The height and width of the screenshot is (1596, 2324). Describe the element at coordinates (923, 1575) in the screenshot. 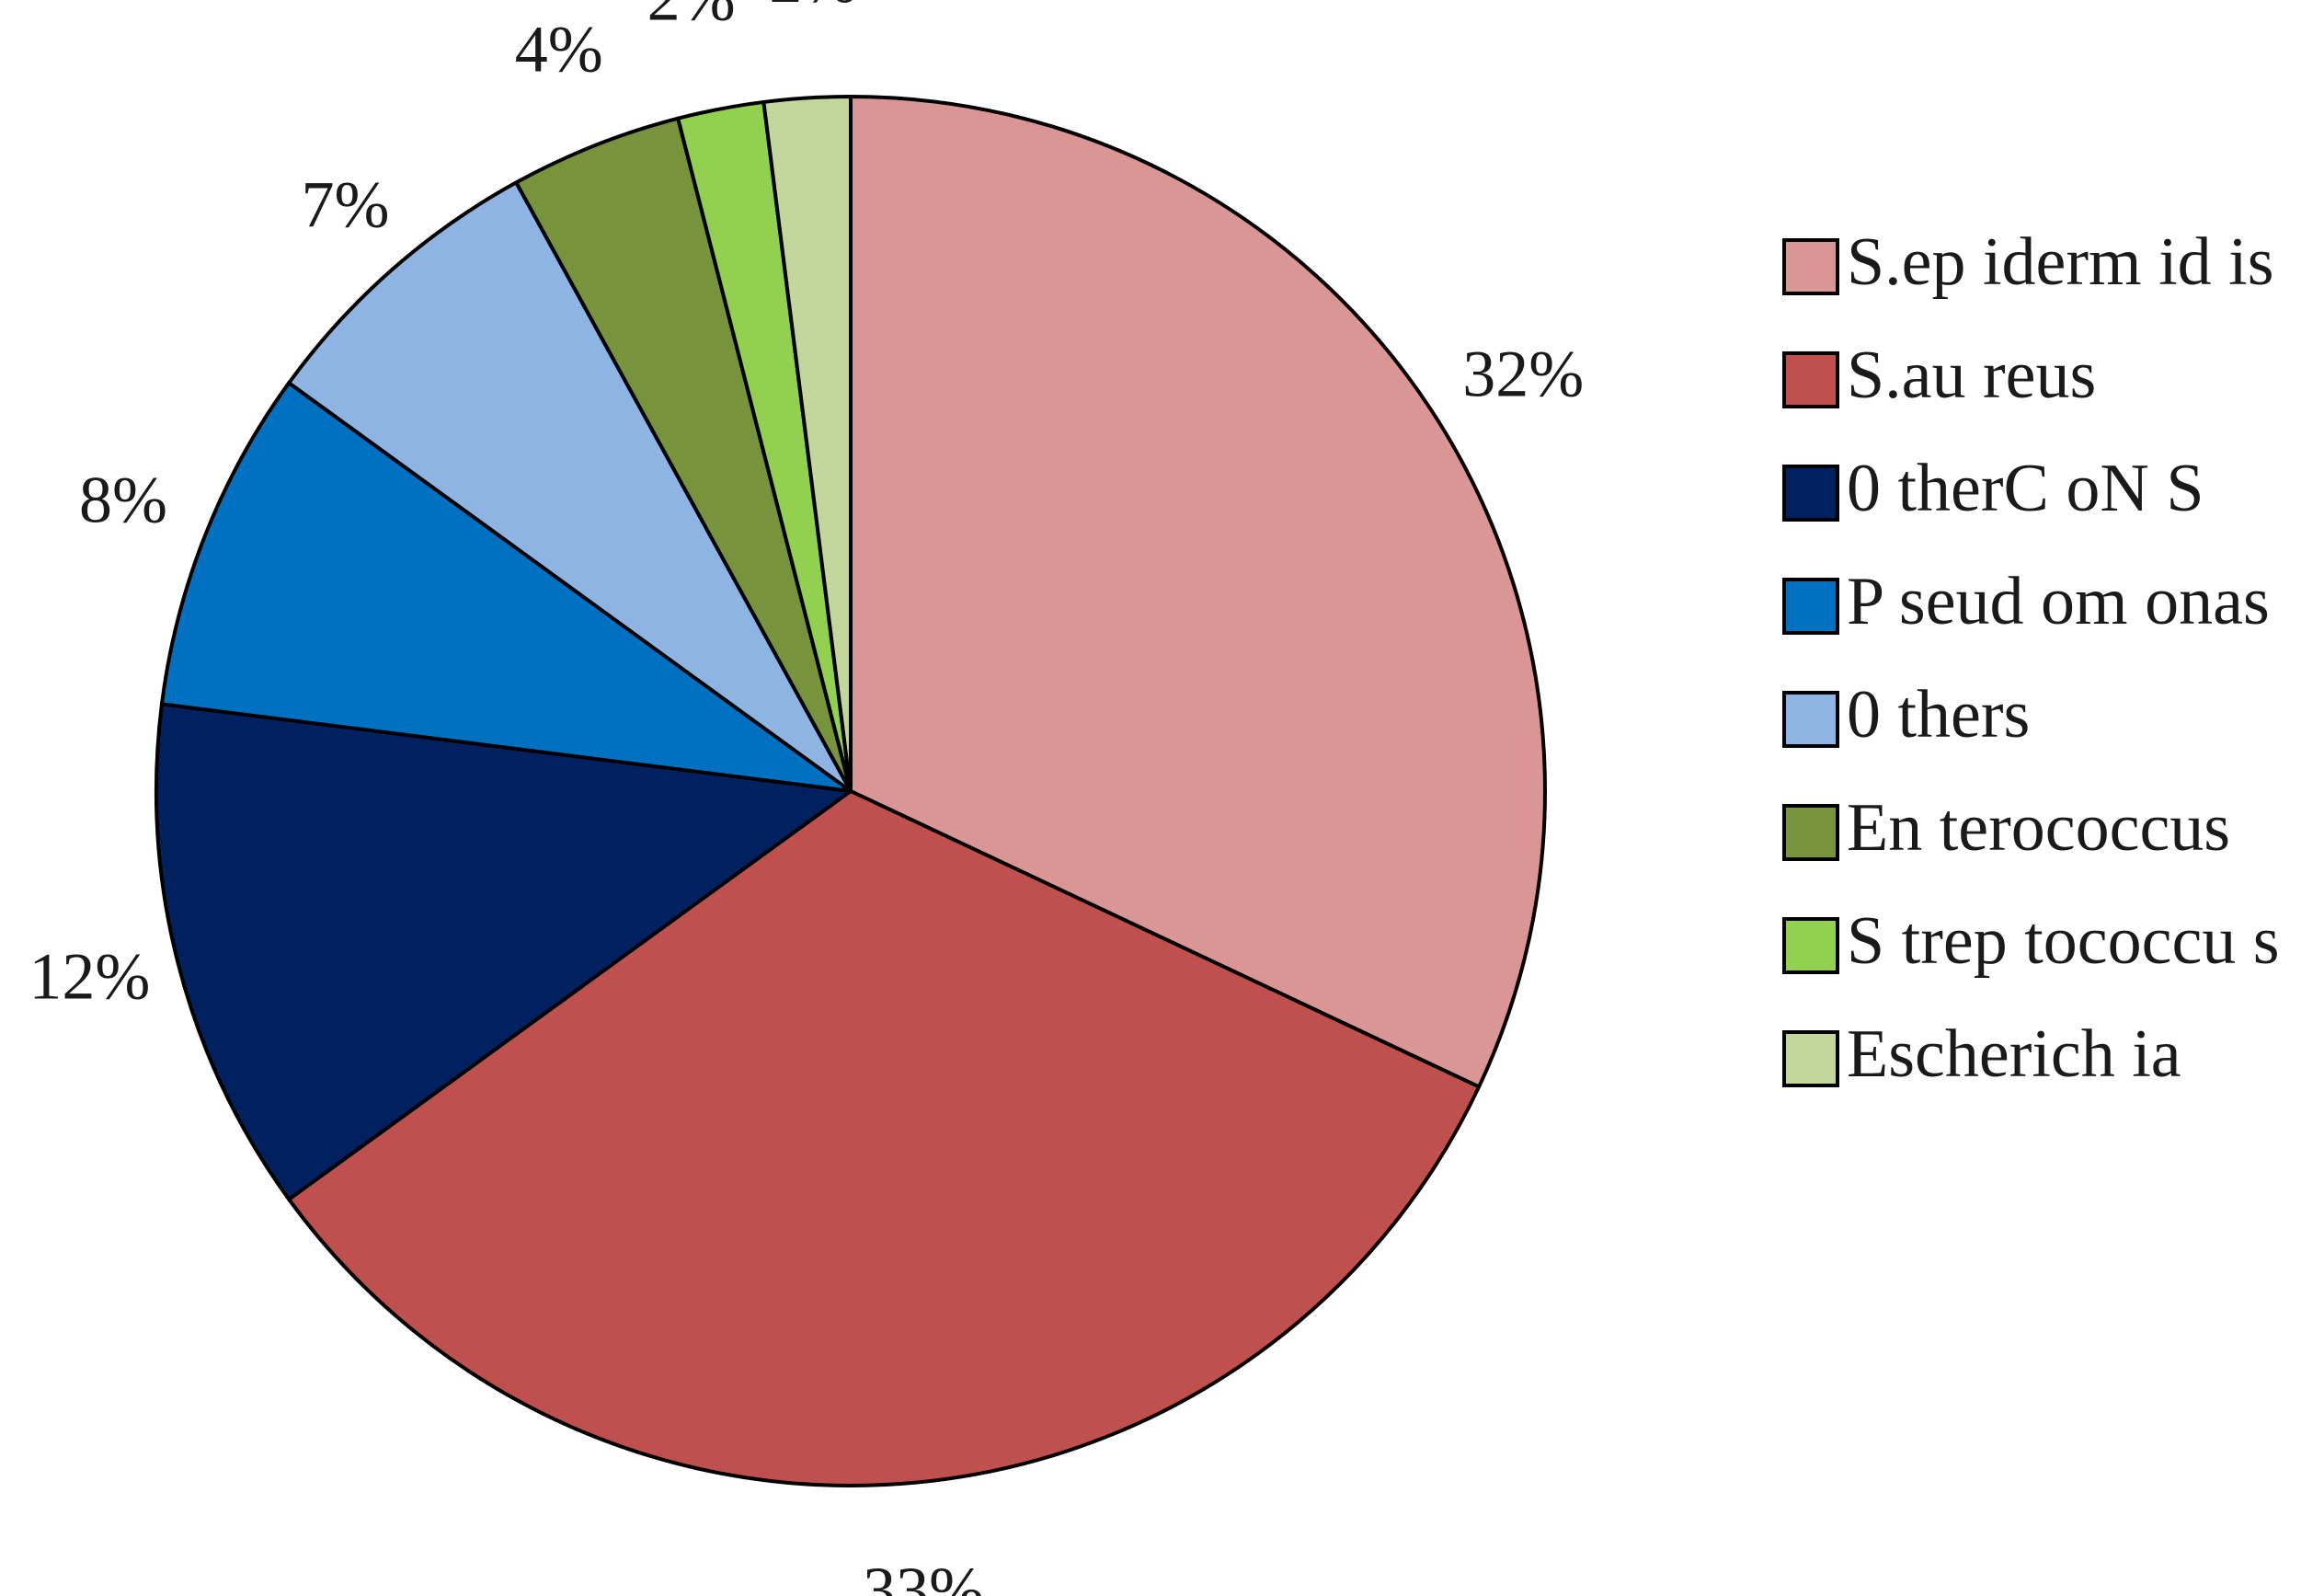

I see `data-label-1: 33%` at that location.